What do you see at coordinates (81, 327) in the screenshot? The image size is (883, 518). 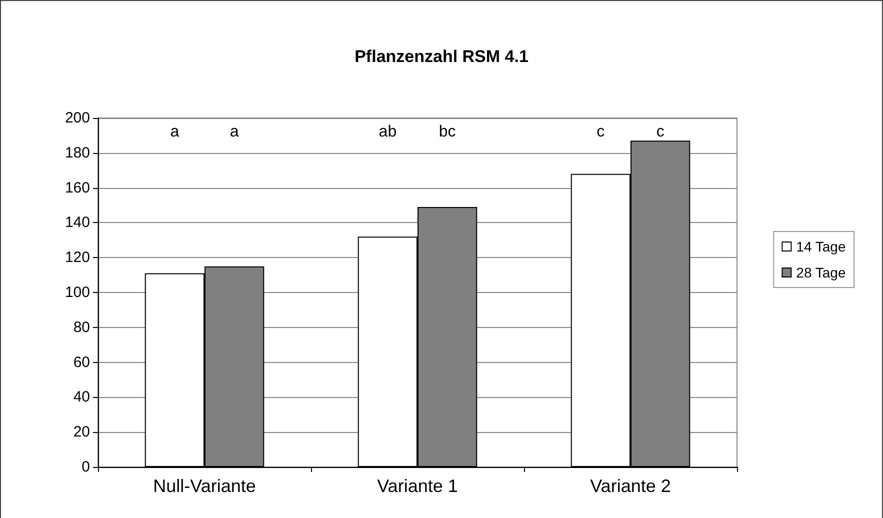 I see `y-tick-label: 80` at bounding box center [81, 327].